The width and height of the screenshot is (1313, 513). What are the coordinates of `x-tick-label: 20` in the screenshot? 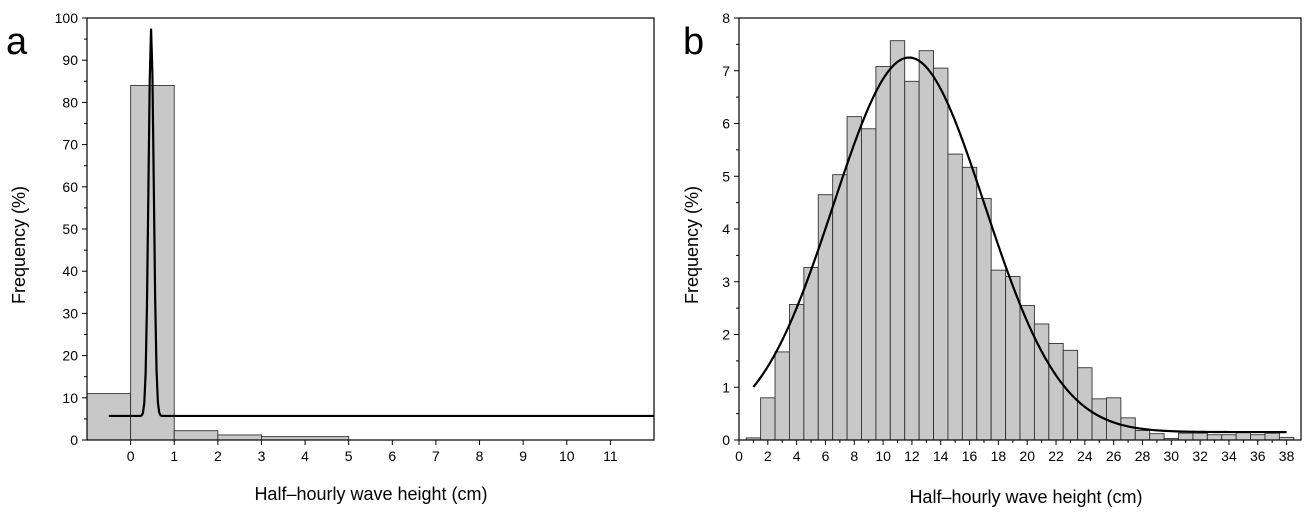 It's located at (1027, 456).